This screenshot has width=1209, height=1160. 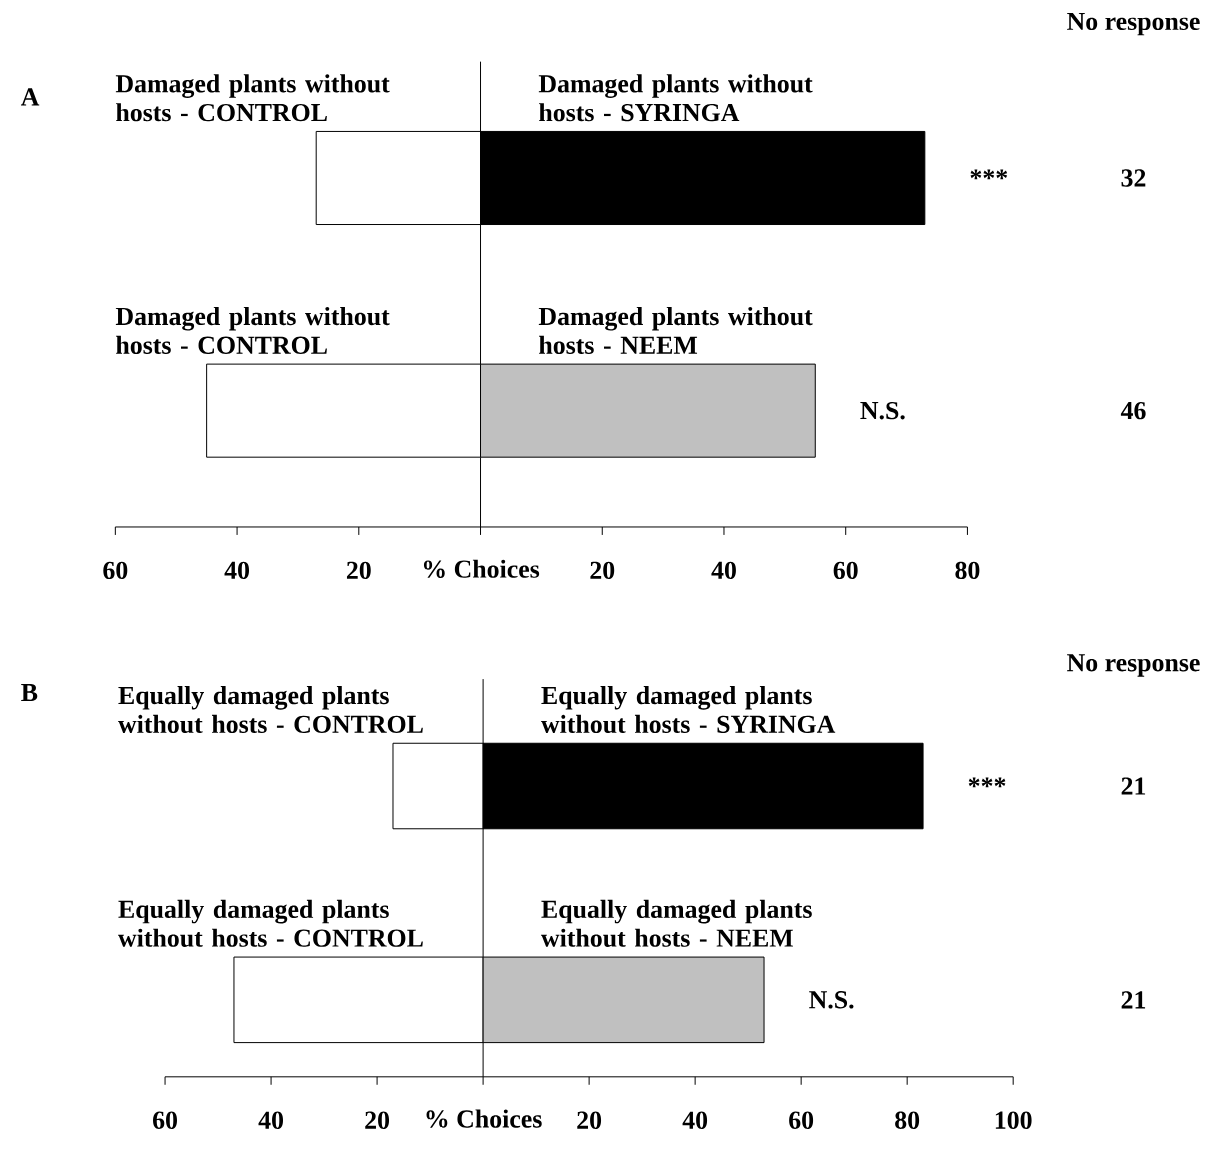 I want to click on text: 46, so click(x=1133, y=410).